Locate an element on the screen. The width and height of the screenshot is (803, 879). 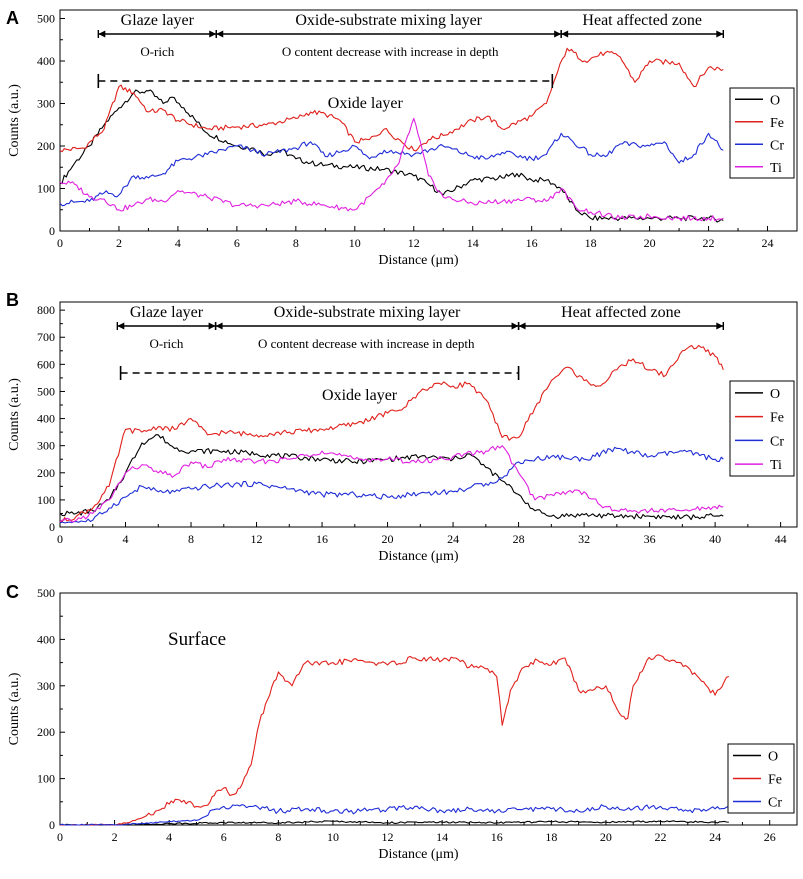
x-axis: 0 2 4 6 8 10 12 14 16 18 20 22 24 is located at coordinates (415, 238).